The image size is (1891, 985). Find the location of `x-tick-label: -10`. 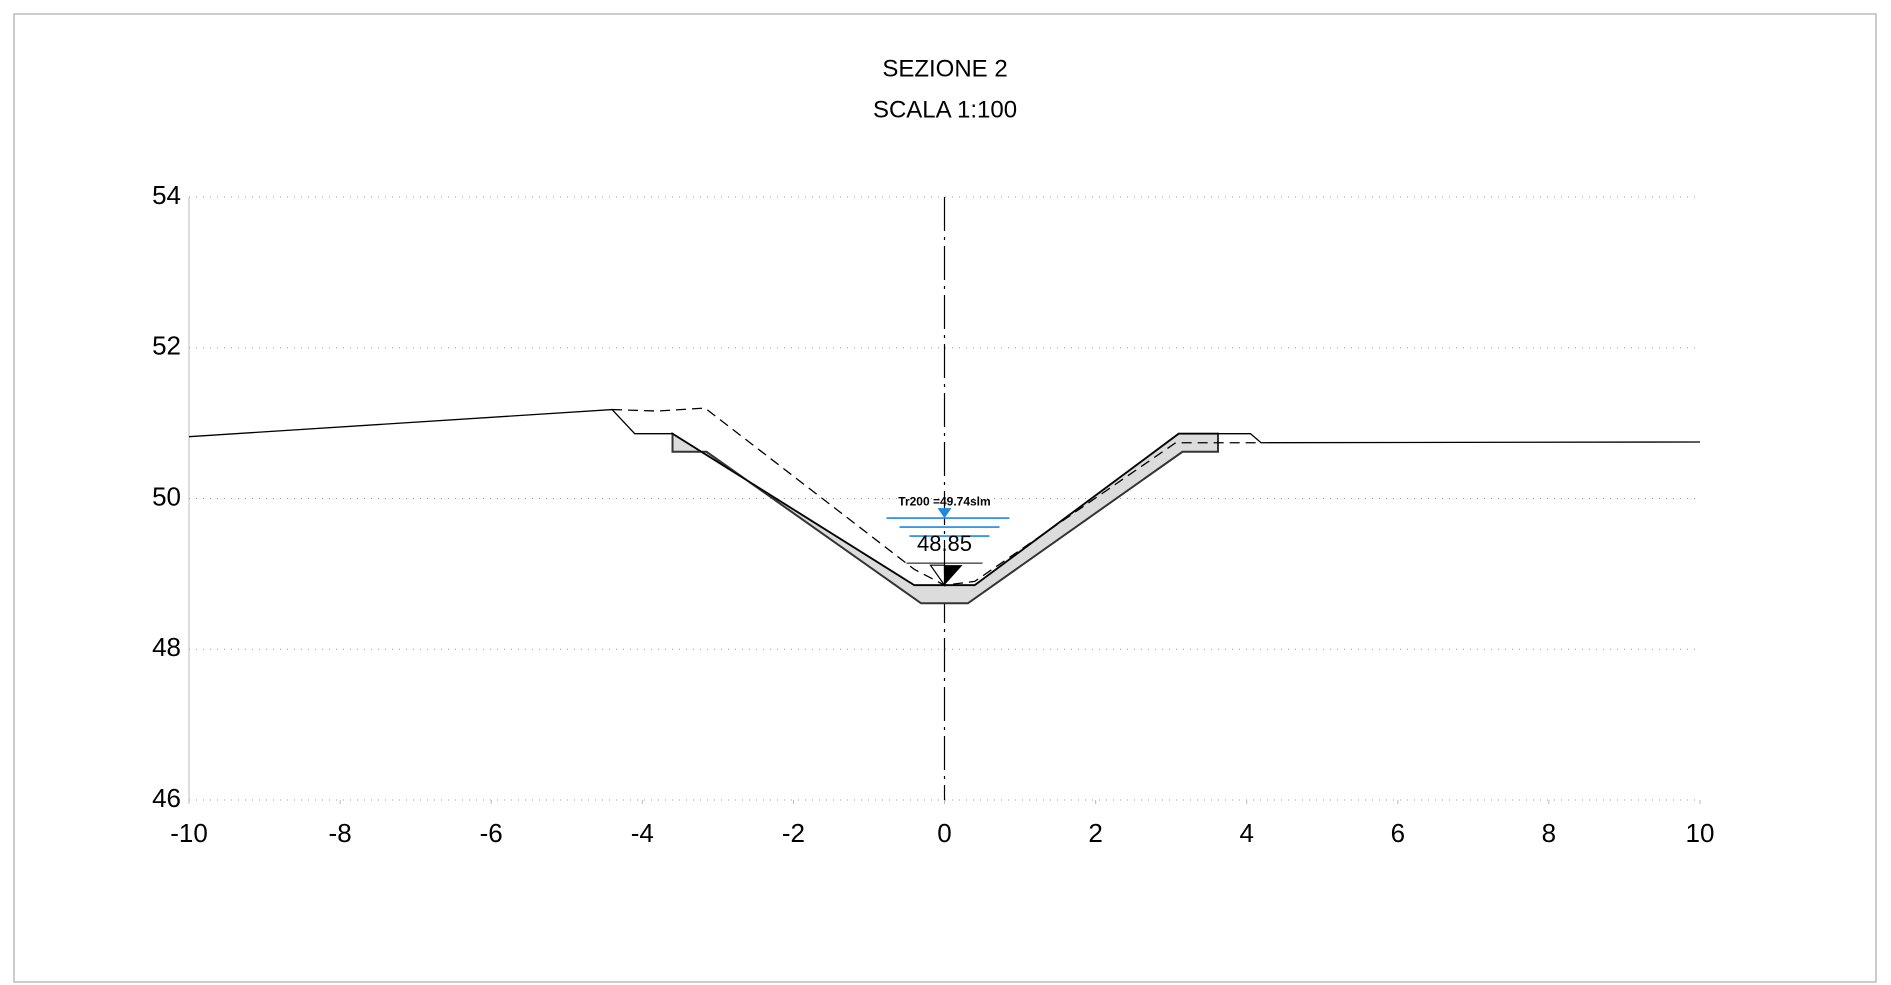

x-tick-label: -10 is located at coordinates (189, 833).